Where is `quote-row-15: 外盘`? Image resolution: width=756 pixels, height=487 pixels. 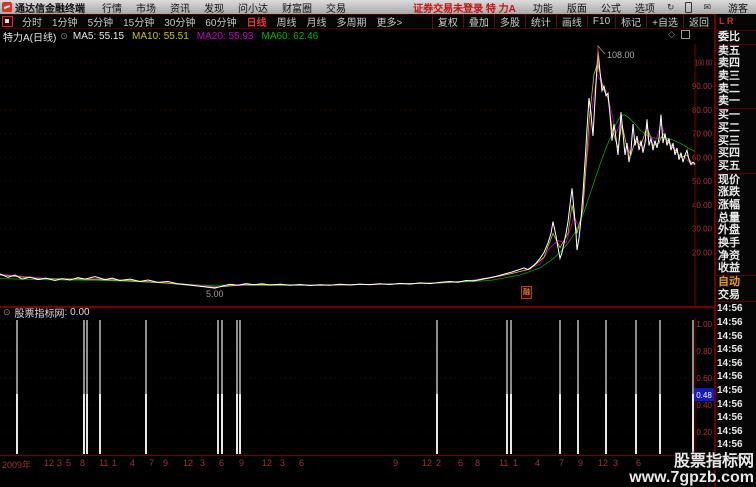
quote-row-15: 外盘 is located at coordinates (729, 230).